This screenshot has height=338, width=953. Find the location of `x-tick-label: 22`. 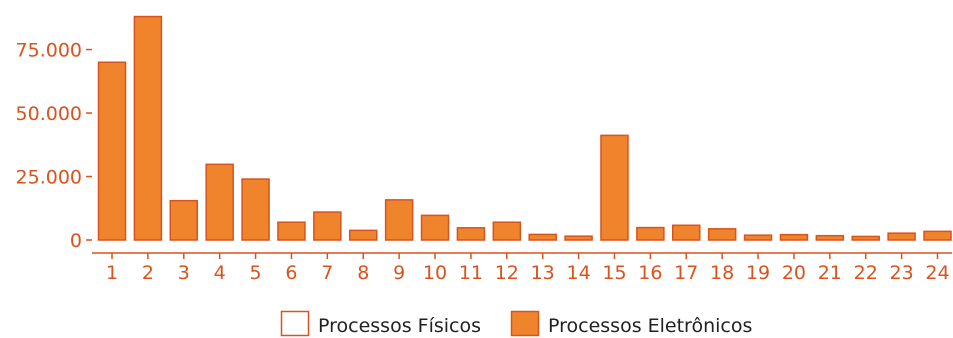

x-tick-label: 22 is located at coordinates (866, 273).